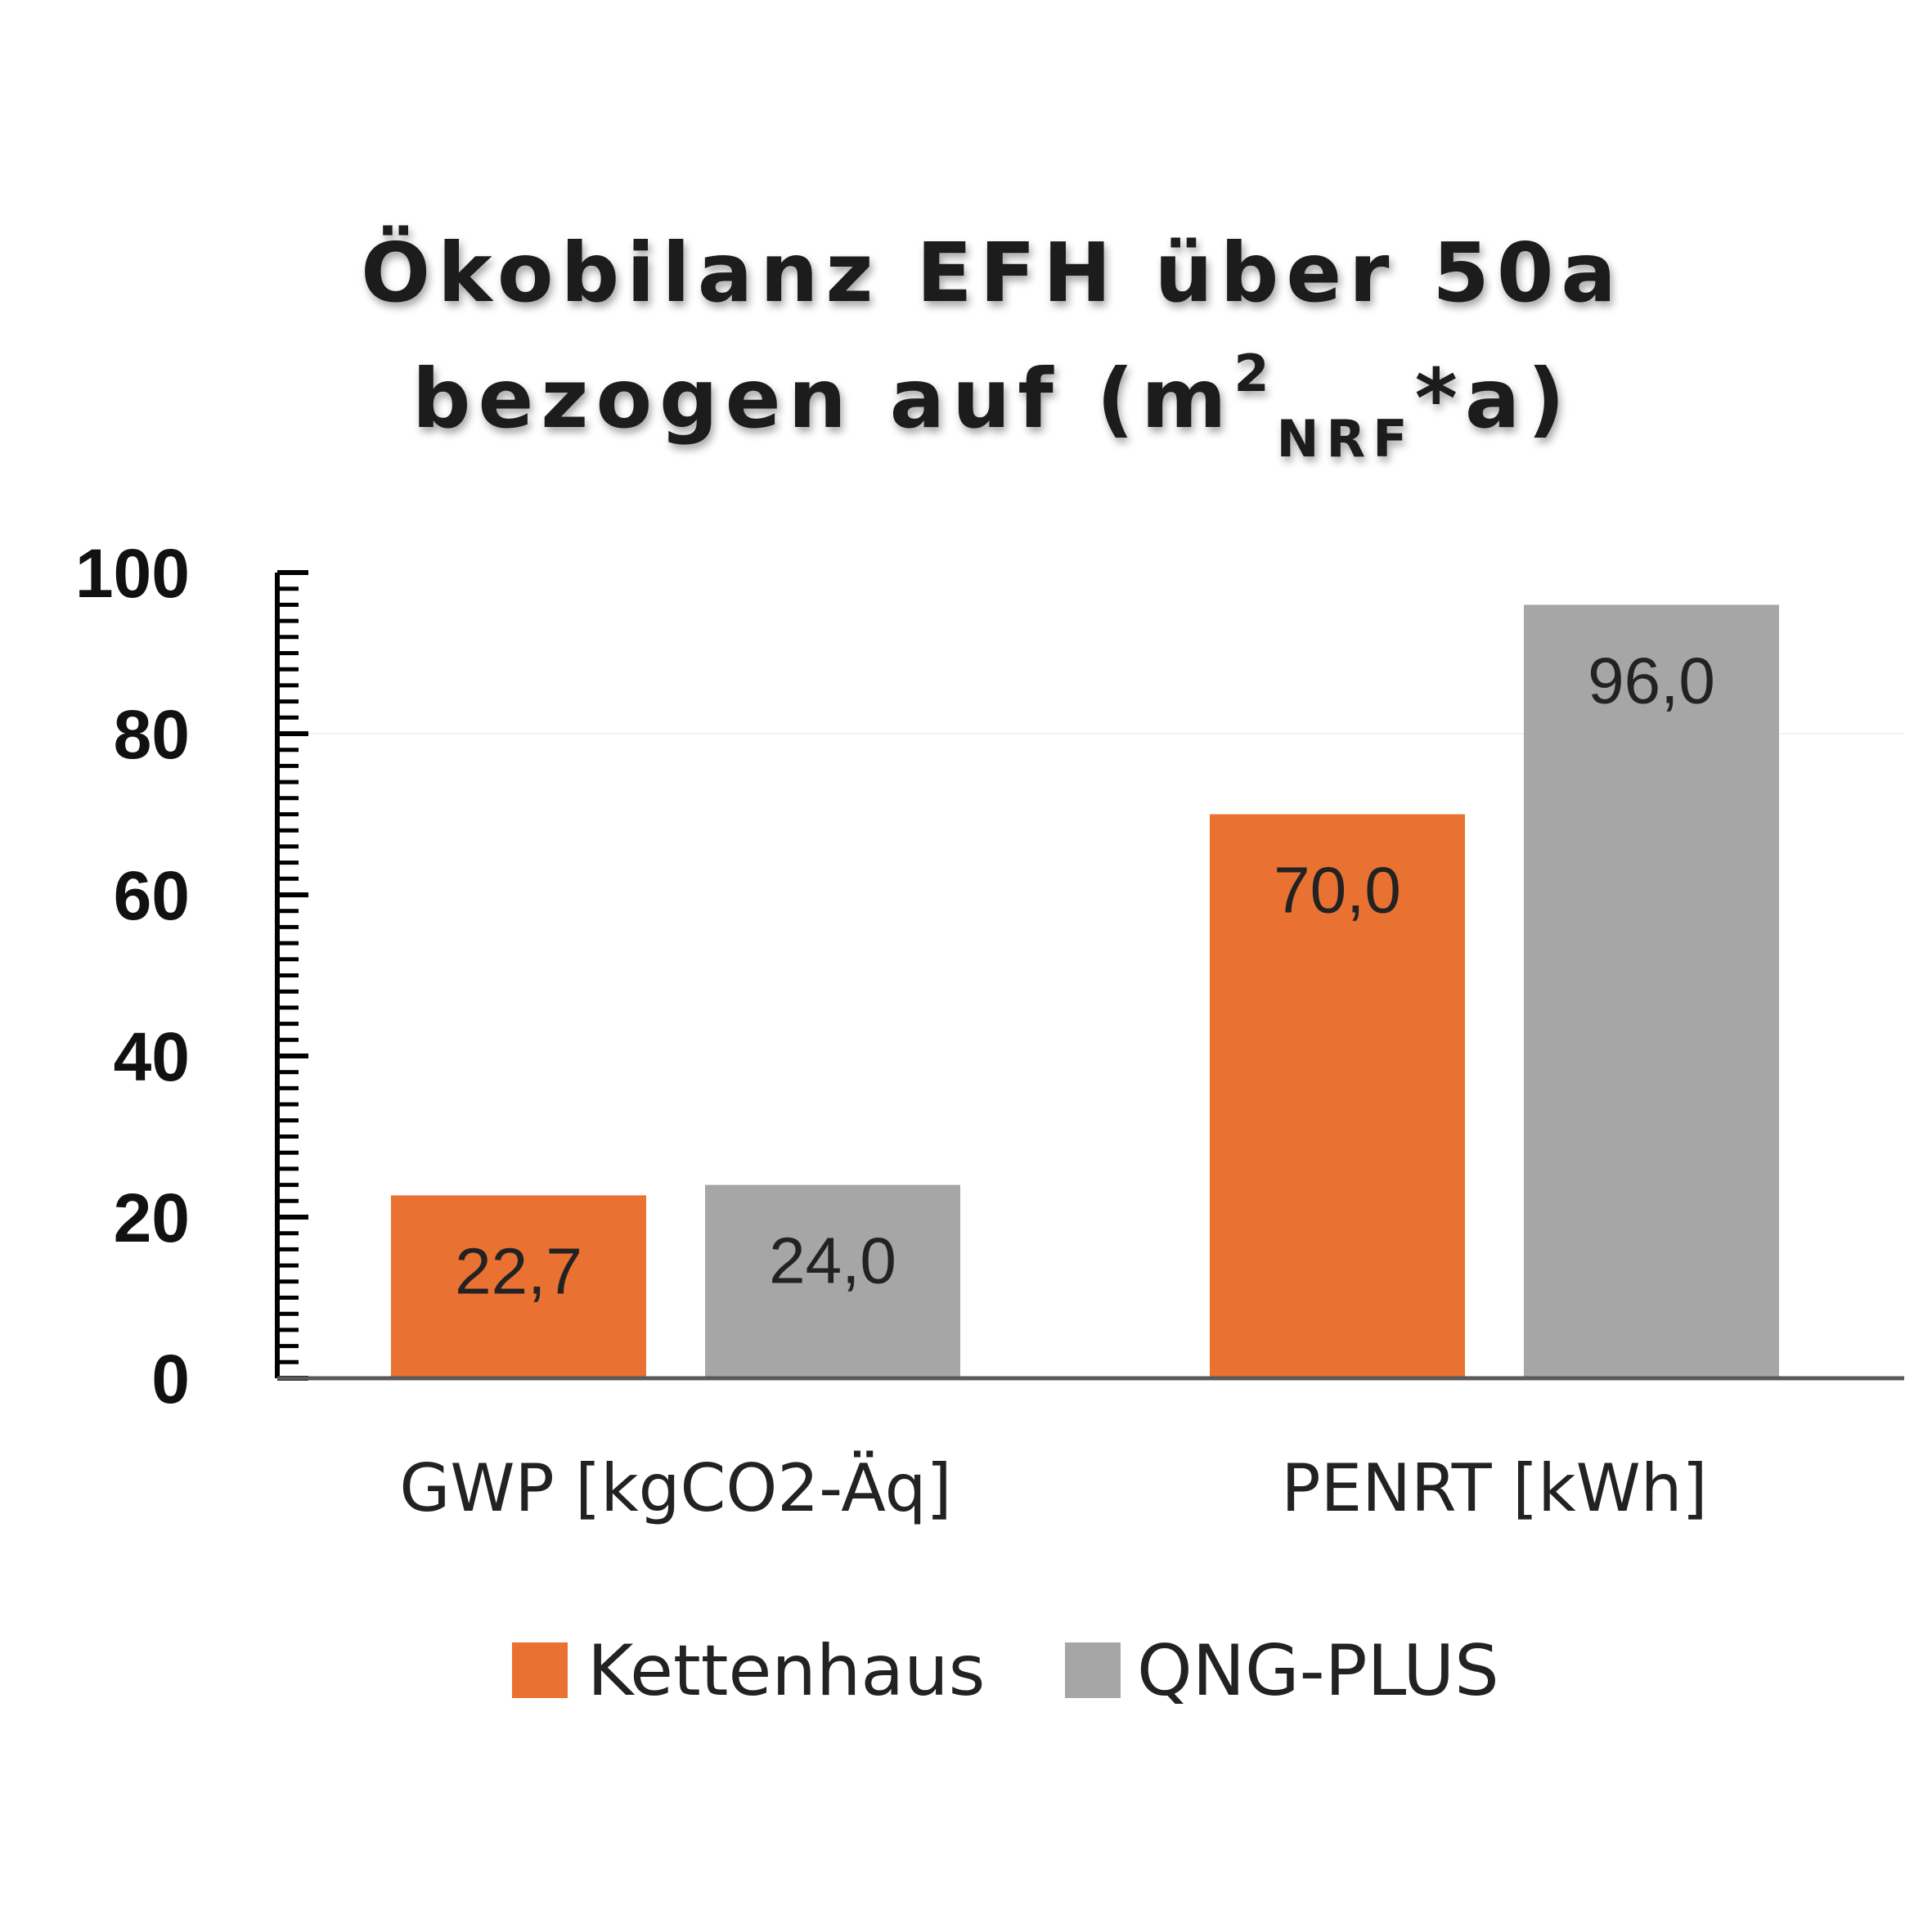  Describe the element at coordinates (1338, 891) in the screenshot. I see `bar-data-label: 70,0` at that location.